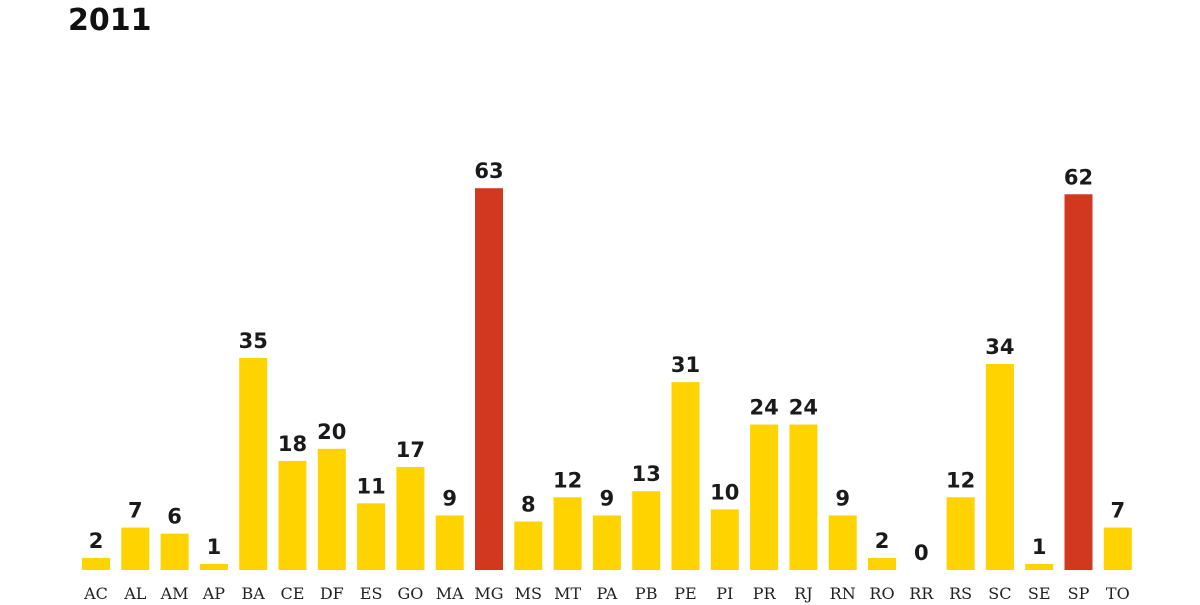 Image resolution: width=1200 pixels, height=605 pixels. Describe the element at coordinates (999, 347) in the screenshot. I see `value-label: 34` at that location.